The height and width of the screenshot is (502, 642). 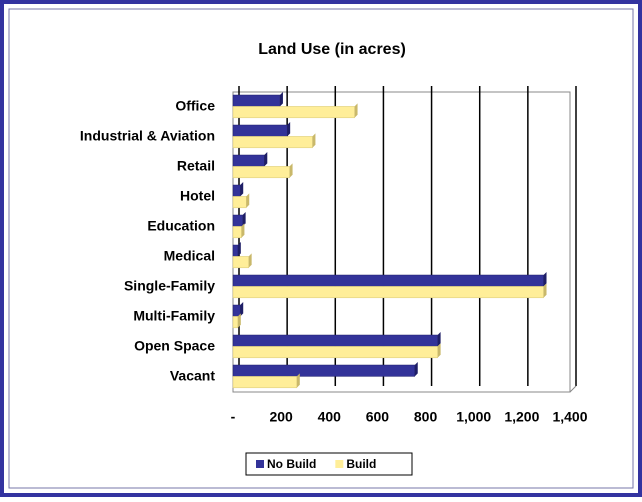 I want to click on y-tick-label: Hotel, so click(x=197, y=196).